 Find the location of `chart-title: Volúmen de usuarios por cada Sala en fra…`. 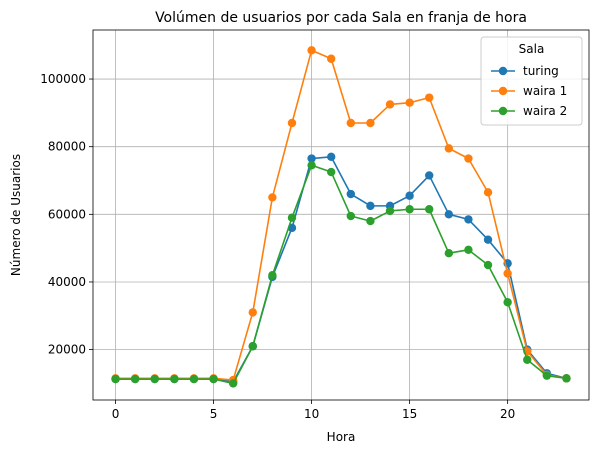

chart-title: Volúmen de usuarios por cada Sala en fra… is located at coordinates (341, 18).